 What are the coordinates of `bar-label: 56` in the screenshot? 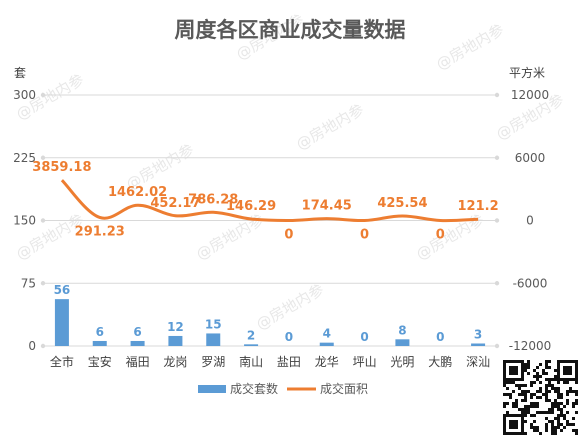 It's located at (62, 290).